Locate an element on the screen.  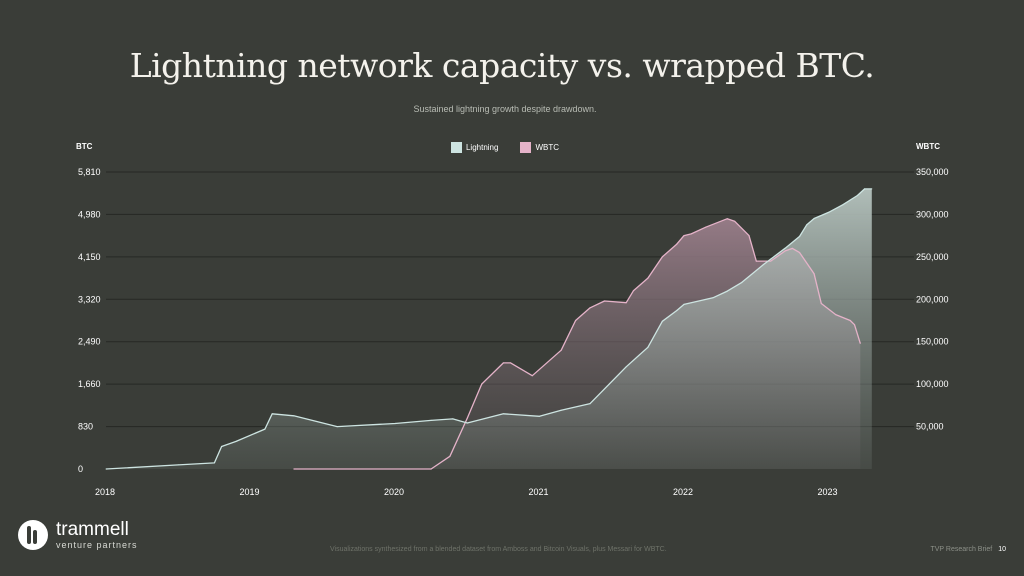
right-axis-title: WBTC is located at coordinates (928, 146).